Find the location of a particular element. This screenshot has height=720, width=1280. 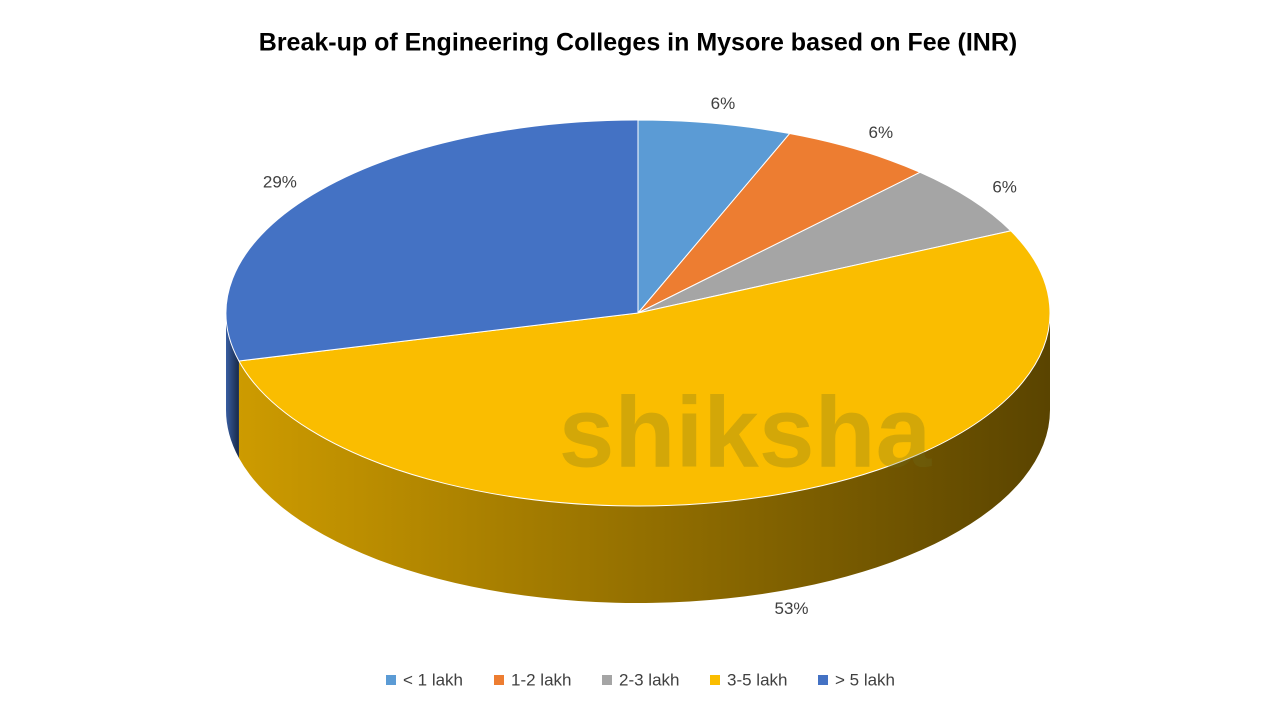

data-label: 53% is located at coordinates (792, 608).